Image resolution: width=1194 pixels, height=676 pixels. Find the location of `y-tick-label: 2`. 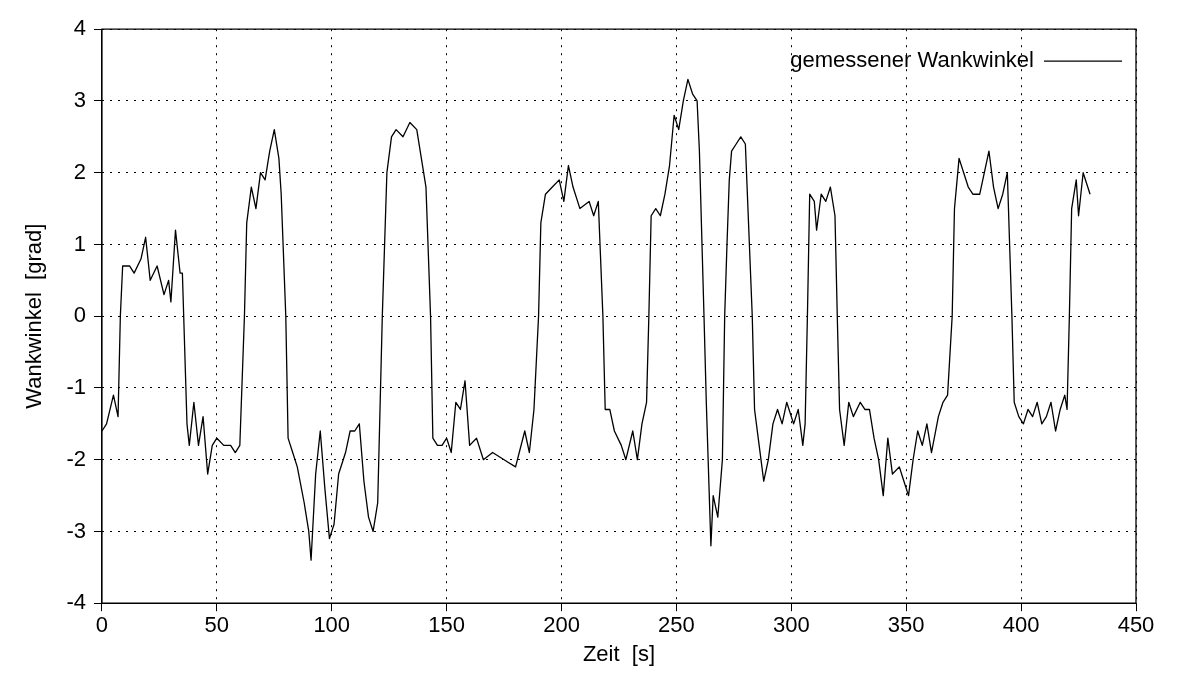

y-tick-label: 2 is located at coordinates (79, 171).